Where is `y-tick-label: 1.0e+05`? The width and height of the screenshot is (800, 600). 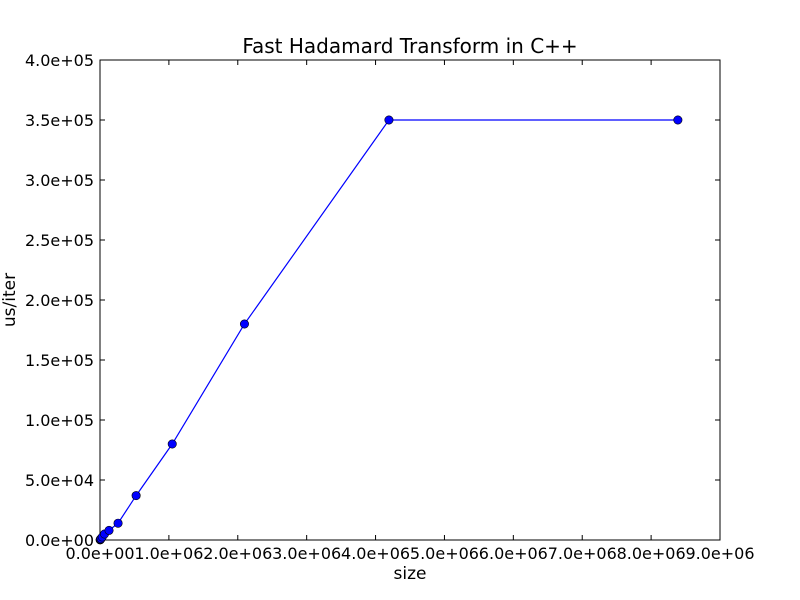
y-tick-label: 1.0e+05 is located at coordinates (59, 420).